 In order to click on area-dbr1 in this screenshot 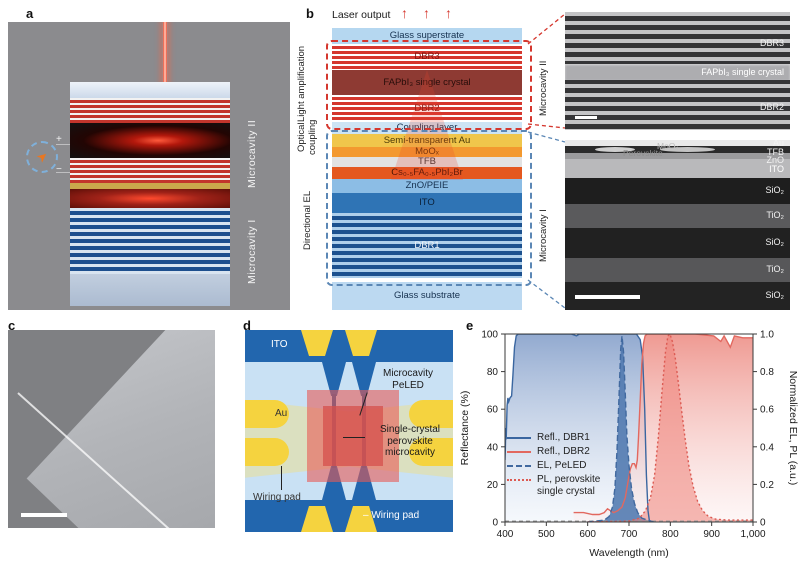, I will do `click(578, 428)`.